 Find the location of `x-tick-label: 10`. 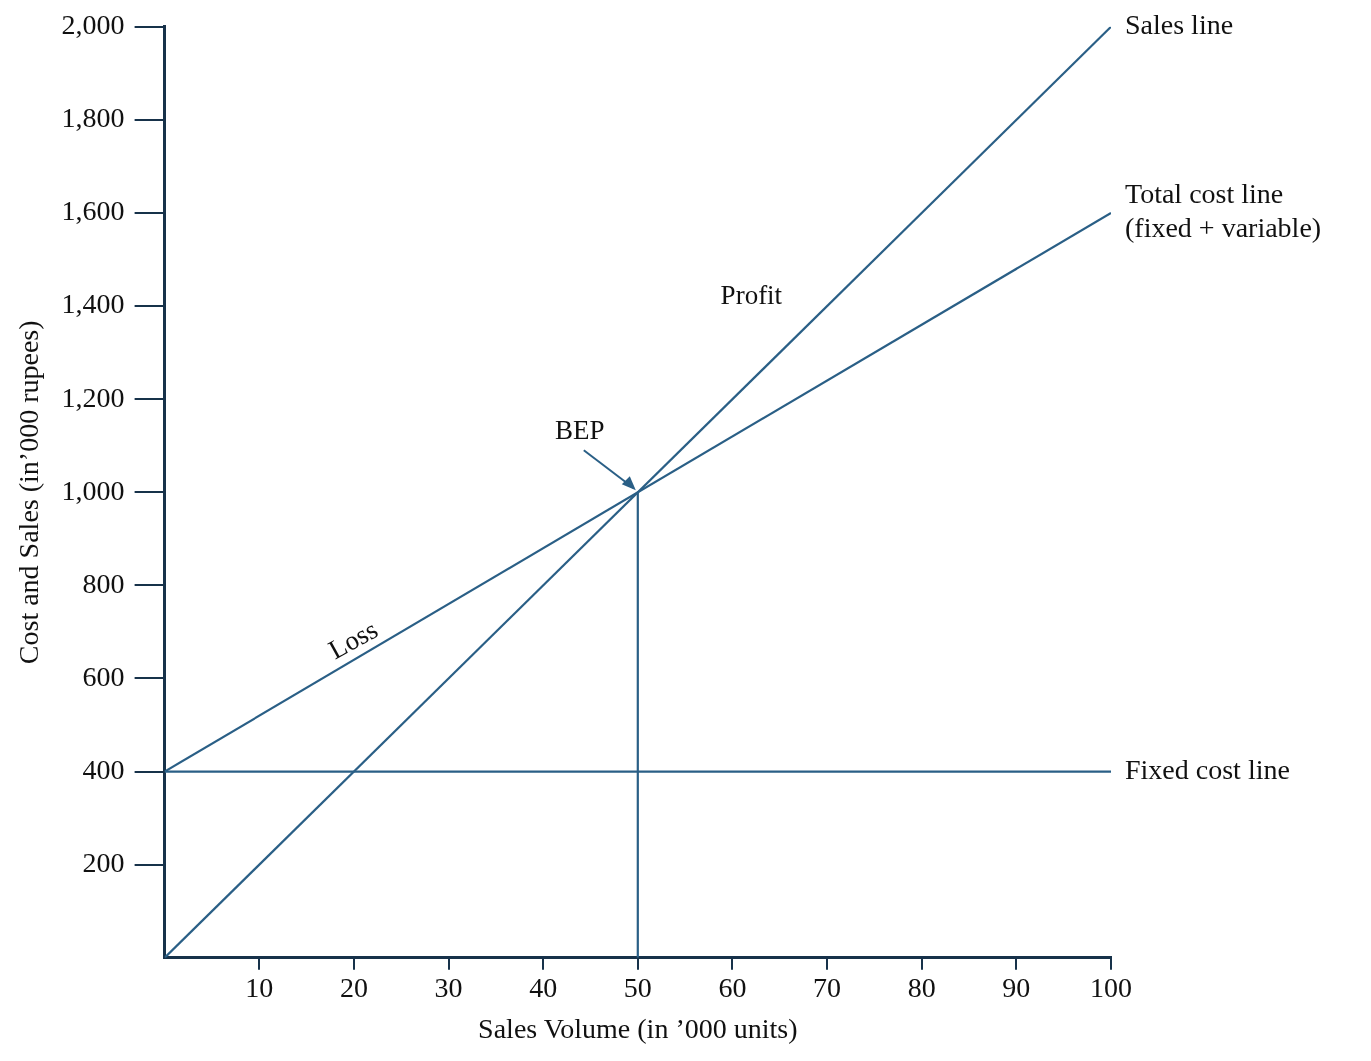

x-tick-label: 10 is located at coordinates (259, 987).